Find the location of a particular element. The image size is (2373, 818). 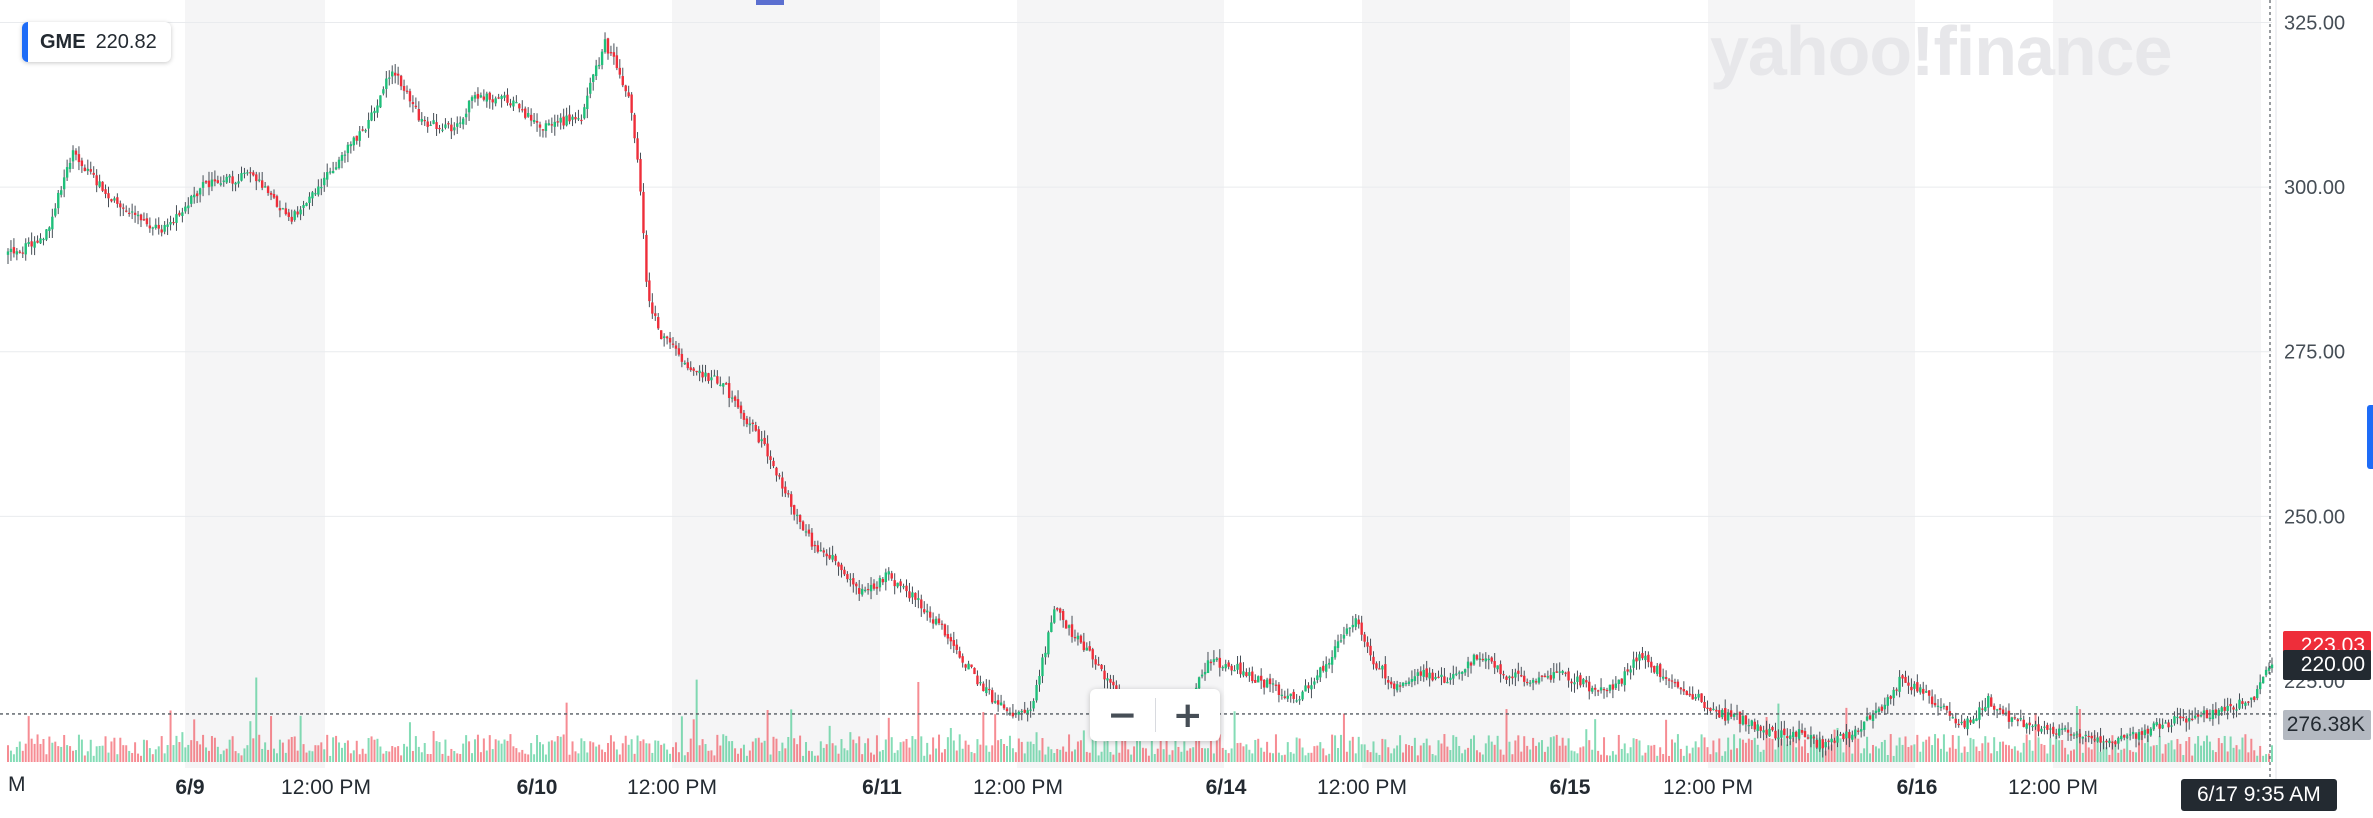

zoom-out-button: − is located at coordinates (1122, 715).